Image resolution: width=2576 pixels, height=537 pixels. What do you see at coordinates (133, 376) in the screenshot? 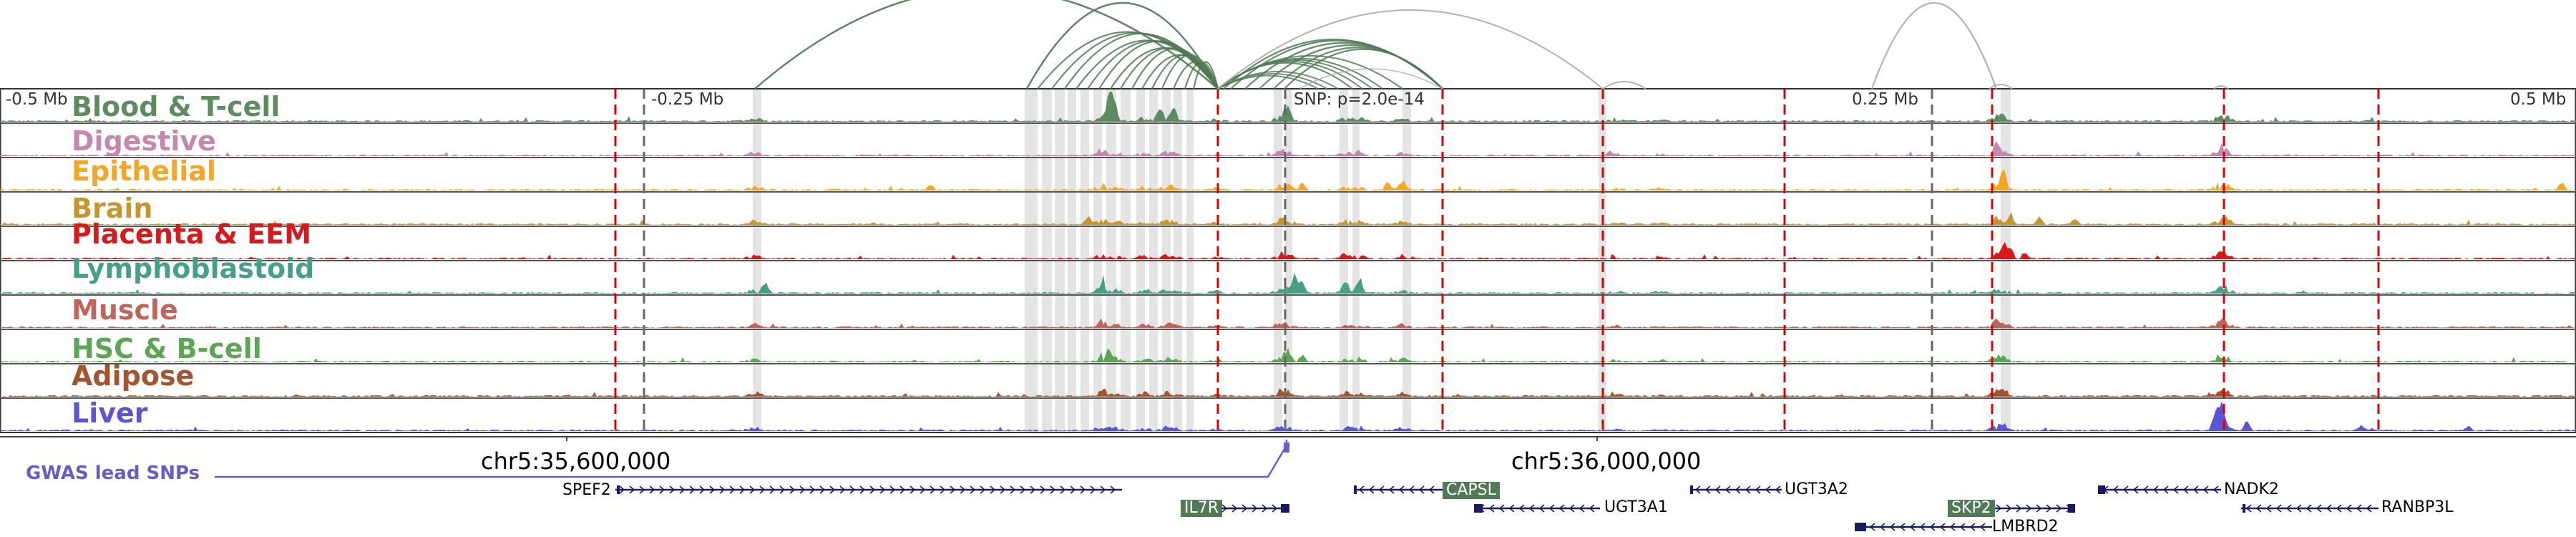
I see `track-label-8: Adipose` at bounding box center [133, 376].